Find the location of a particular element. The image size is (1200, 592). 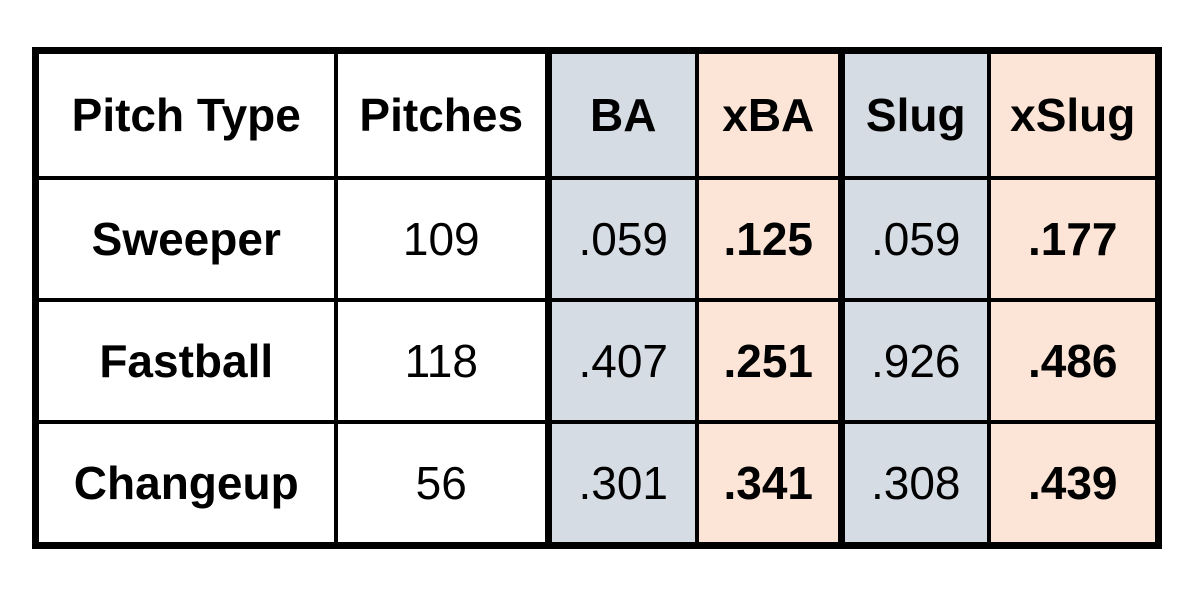

cell-xba: .341 is located at coordinates (769, 484).